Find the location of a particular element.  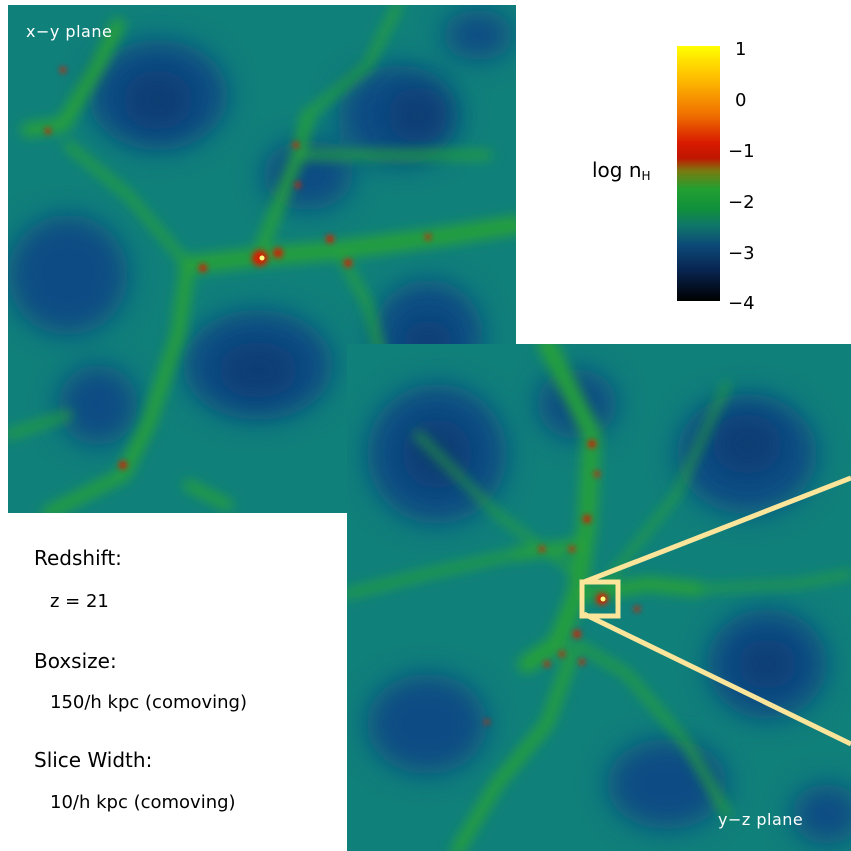

colorbar-tick-minus1: −1 is located at coordinates (741, 151).